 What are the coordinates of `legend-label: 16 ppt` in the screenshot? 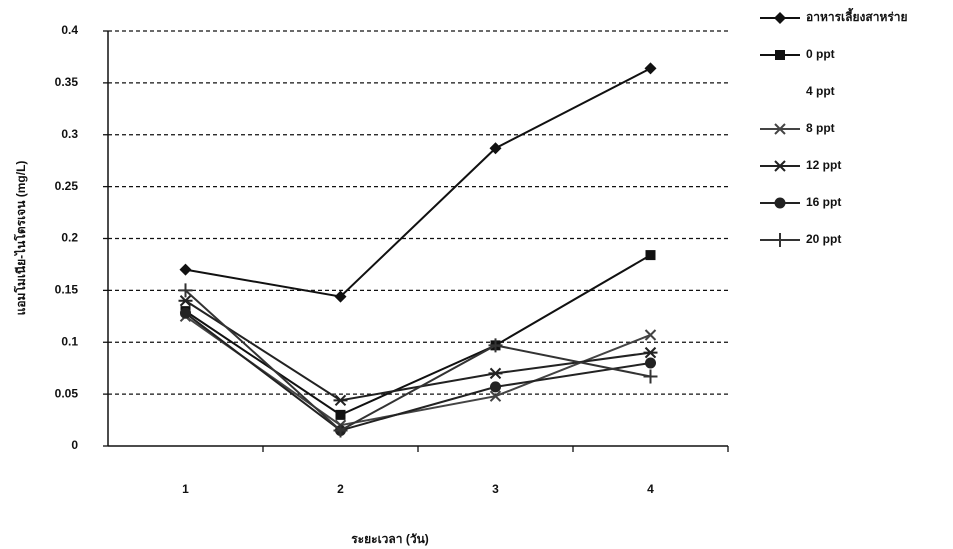 It's located at (823, 202).